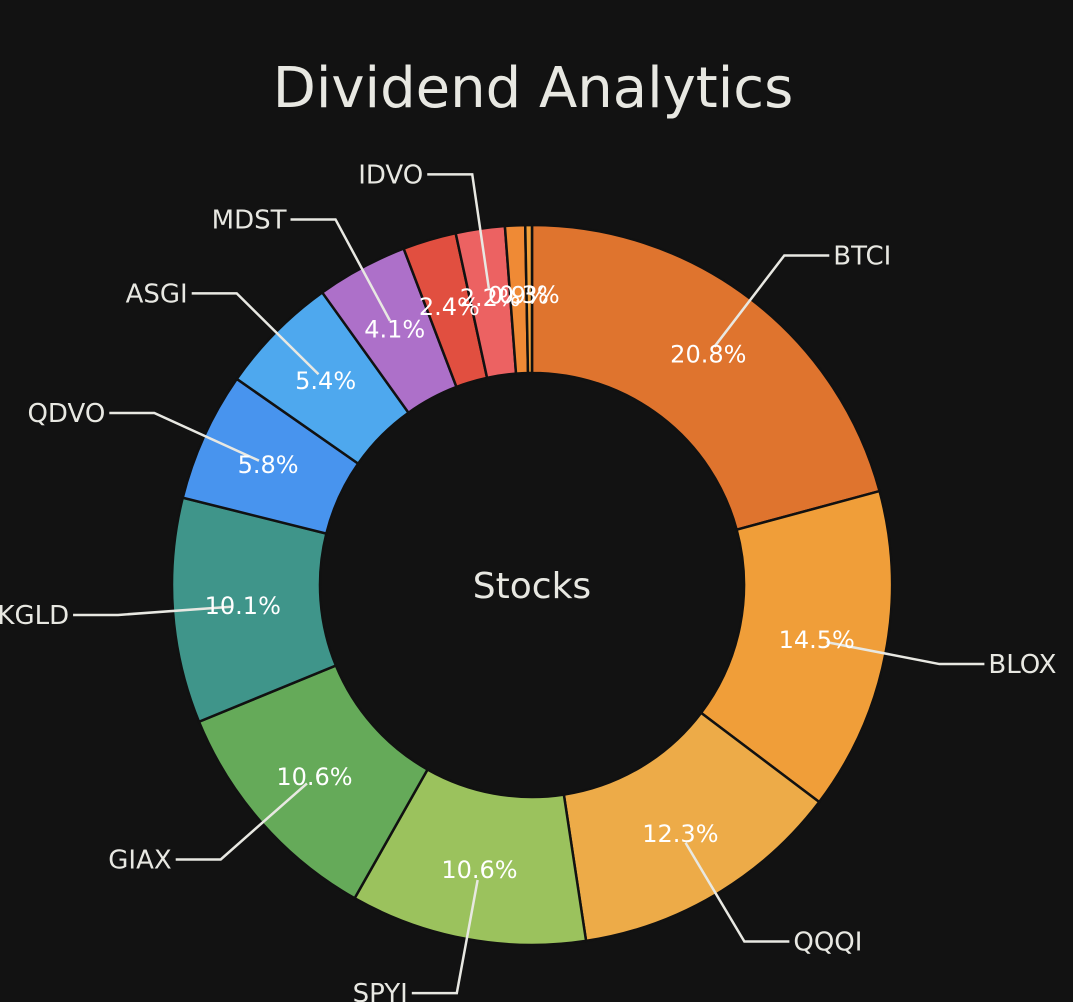  What do you see at coordinates (34, 616) in the screenshot?
I see `name-label-kgld: KGLD` at bounding box center [34, 616].